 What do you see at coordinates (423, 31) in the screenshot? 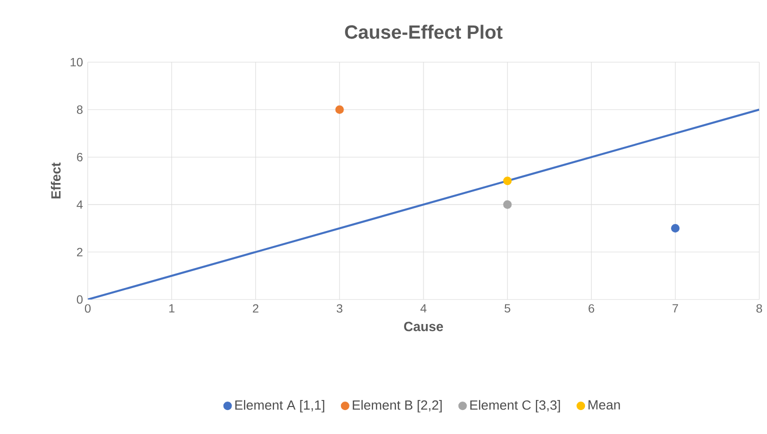
I see `chart-title: Cause-Effect Plot` at bounding box center [423, 31].